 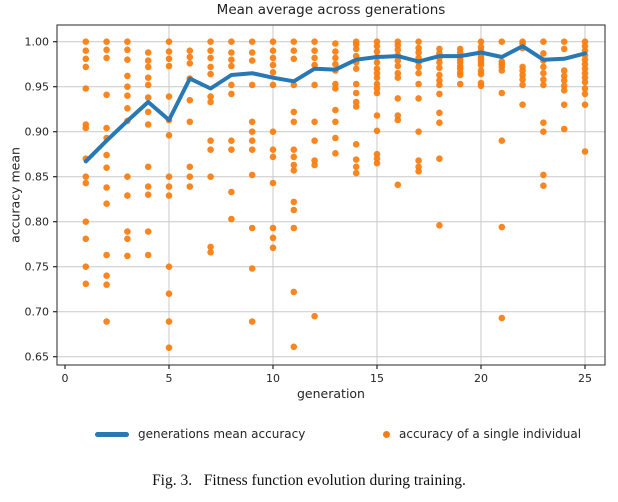 What do you see at coordinates (41, 200) in the screenshot?
I see `y-tick-labels: 0.65 0.70 0.75 0.80 0.85 0.90 0.95 1.00` at bounding box center [41, 200].